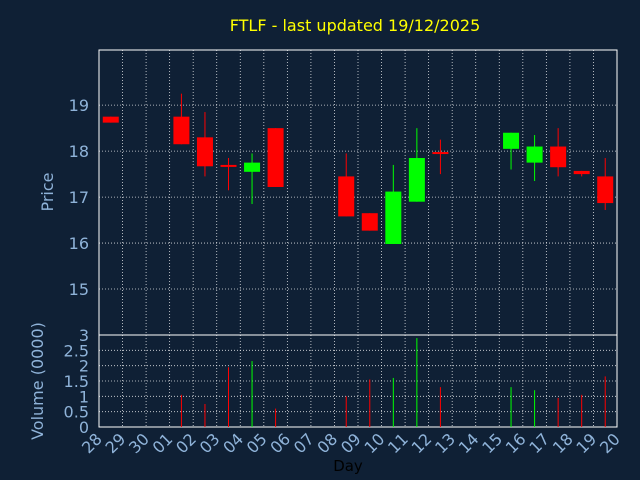  I want to click on price-tick-label: 17, so click(79, 197).